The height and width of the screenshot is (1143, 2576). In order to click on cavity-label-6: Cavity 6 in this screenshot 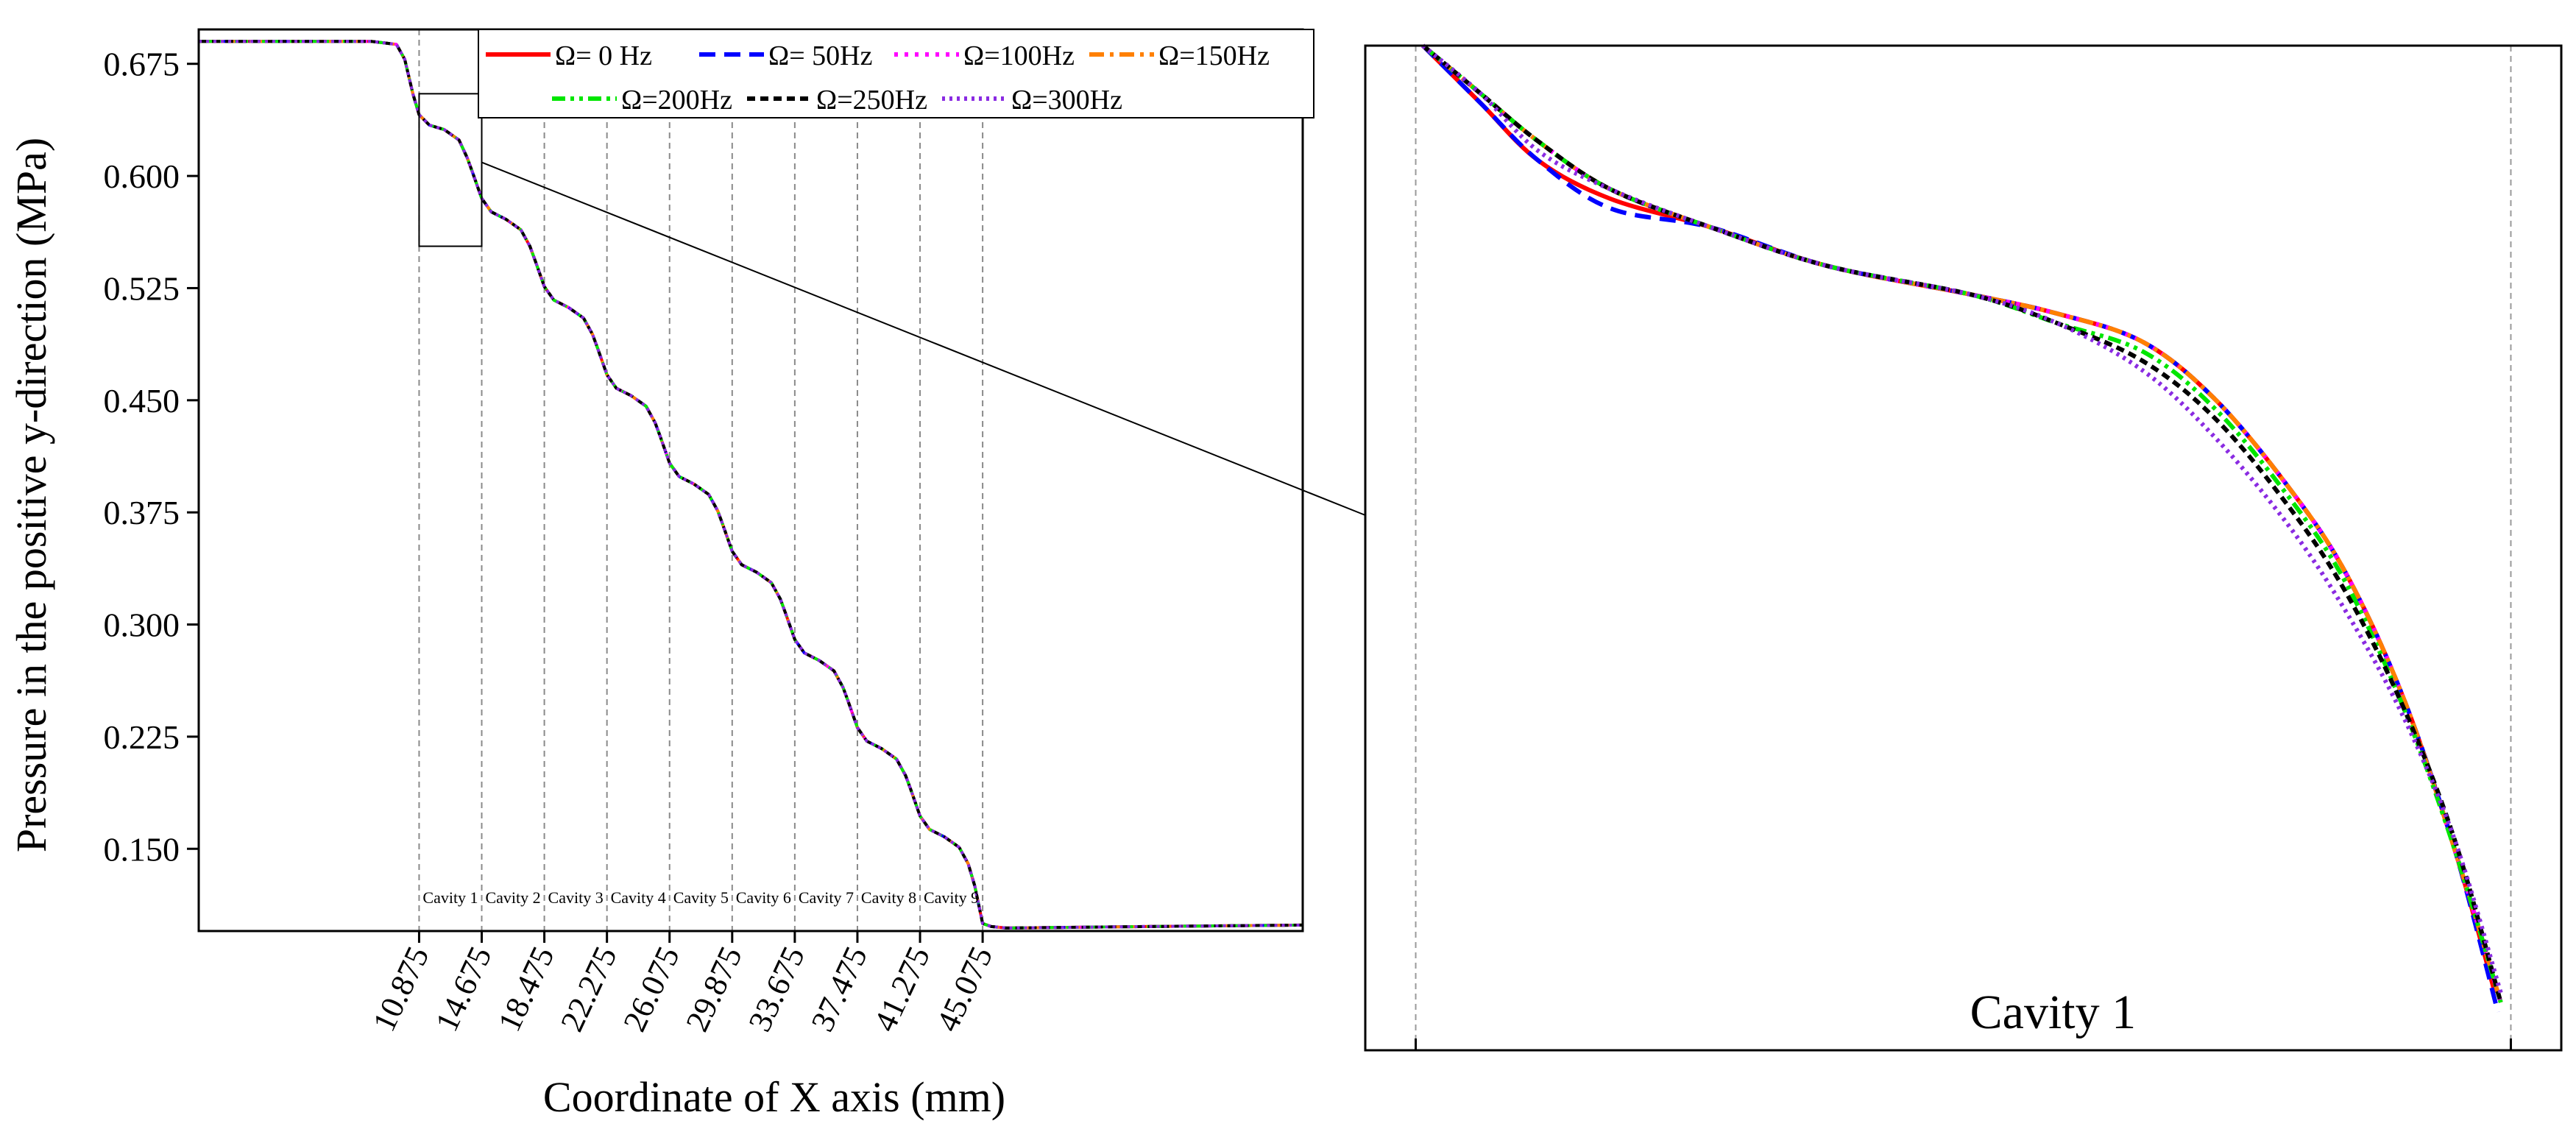, I will do `click(764, 897)`.